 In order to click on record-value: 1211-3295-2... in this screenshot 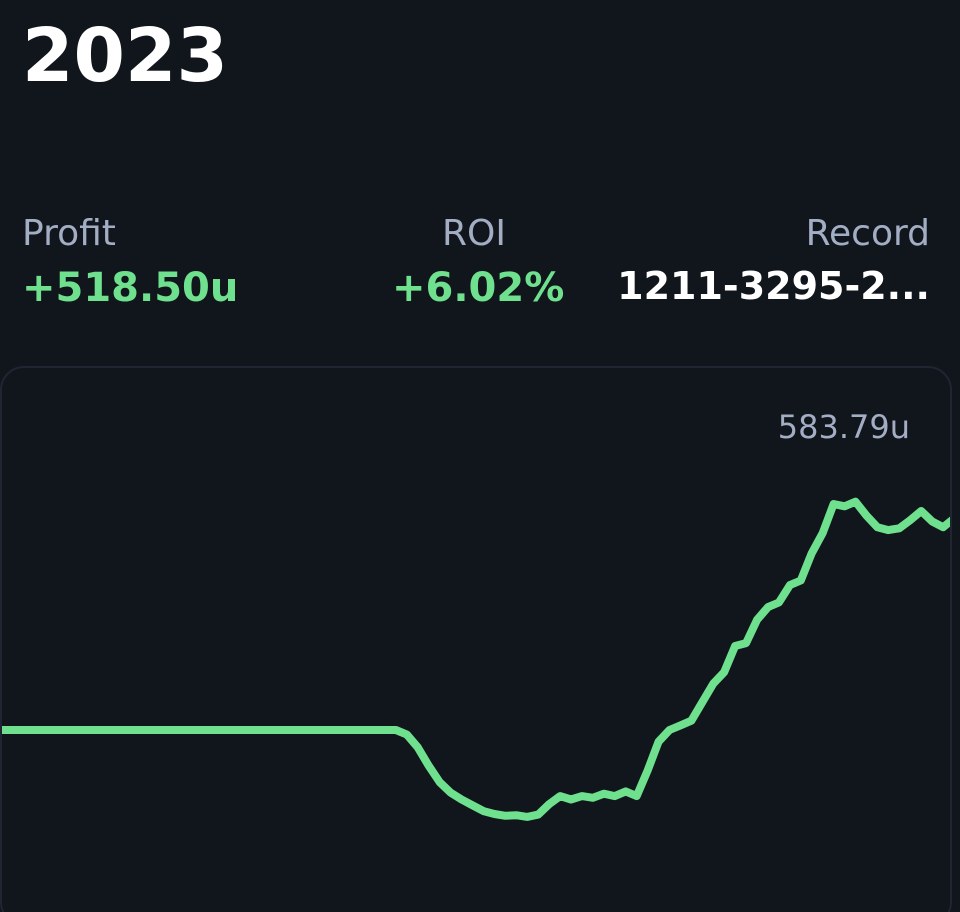, I will do `click(773, 286)`.